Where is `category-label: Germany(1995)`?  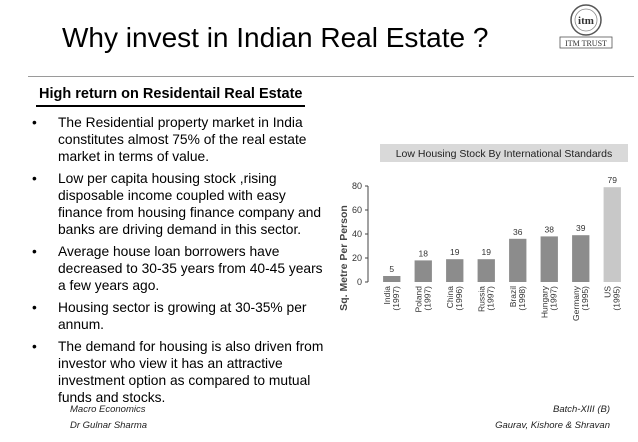
category-label: Germany(1995) is located at coordinates (580, 303).